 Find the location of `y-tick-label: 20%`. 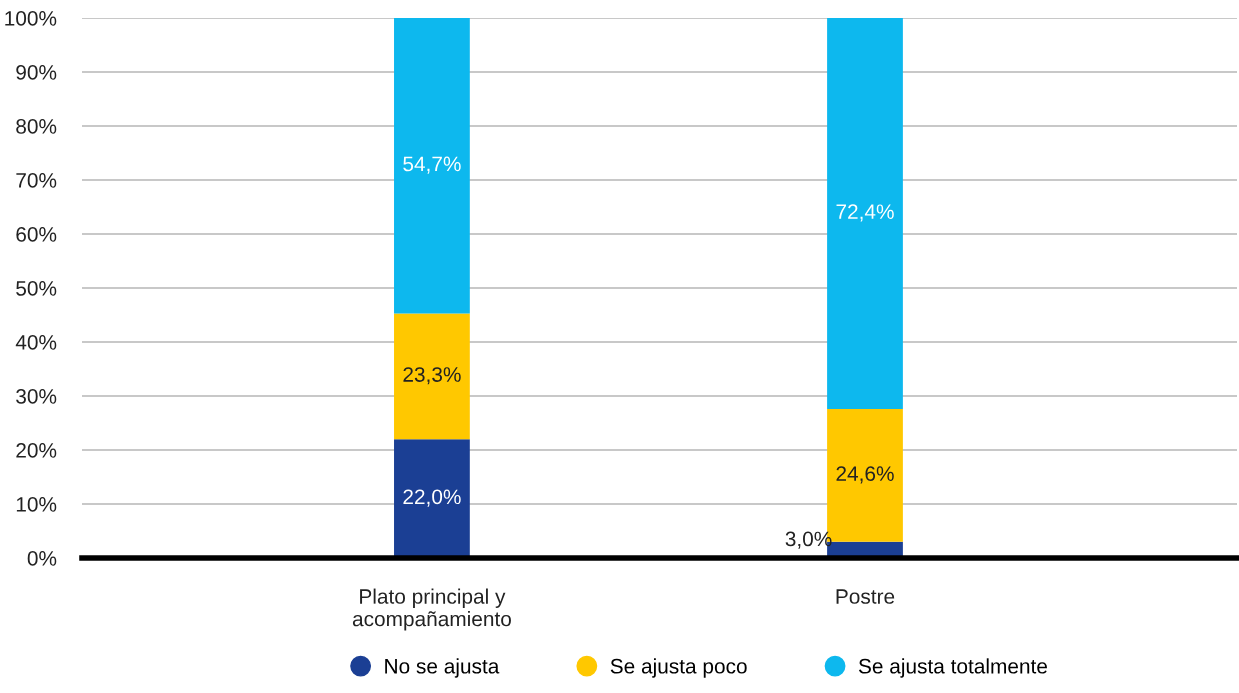

y-tick-label: 20% is located at coordinates (36, 450).